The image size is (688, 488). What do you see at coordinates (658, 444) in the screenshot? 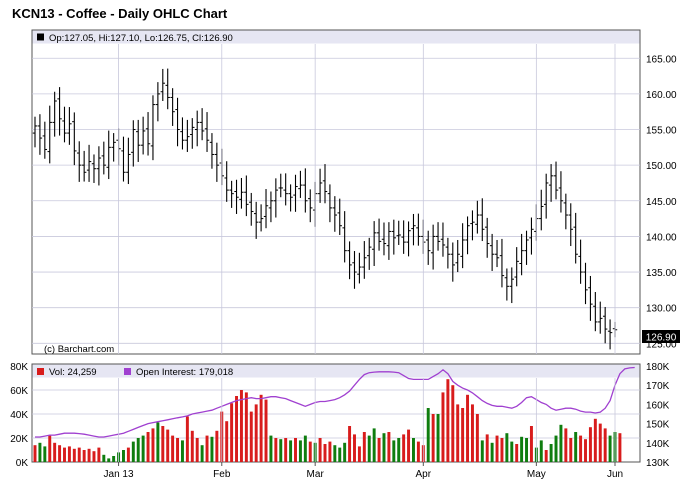
I see `open-interest-tick-label: 140K` at bounding box center [658, 444].